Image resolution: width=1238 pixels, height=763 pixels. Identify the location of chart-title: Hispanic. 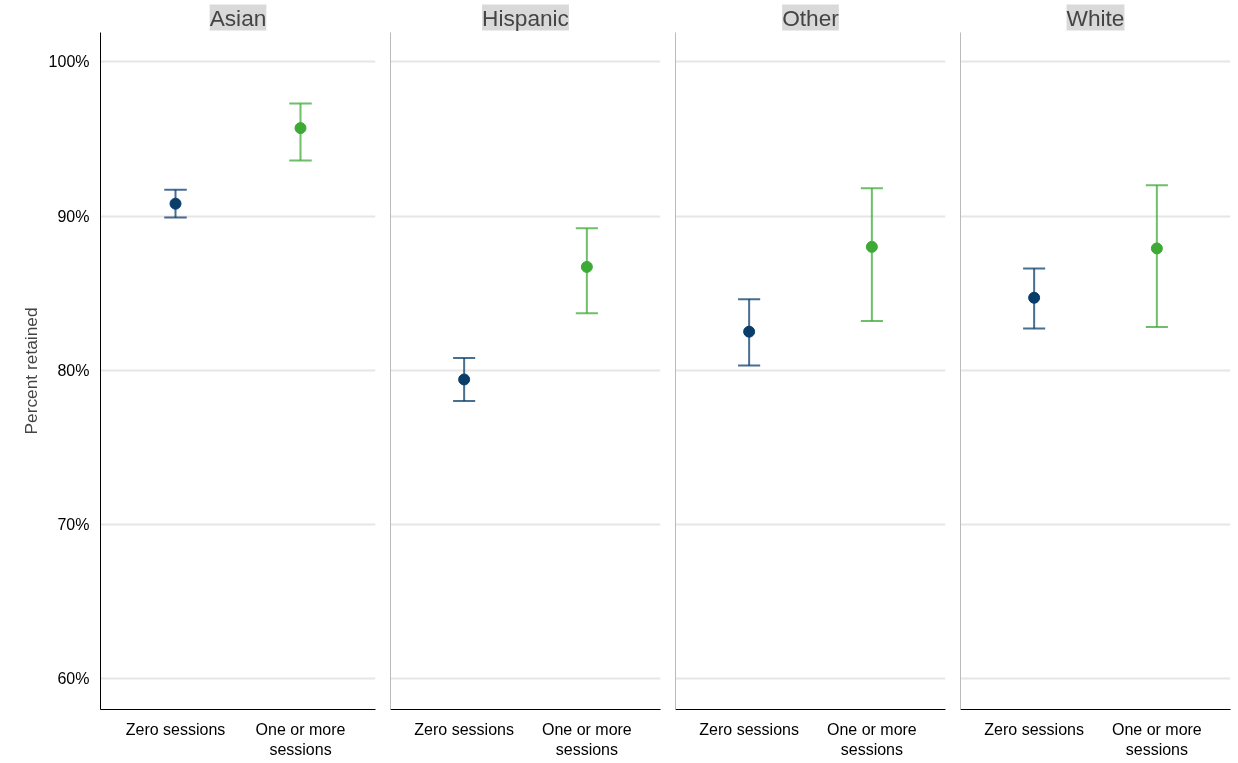
(525, 17).